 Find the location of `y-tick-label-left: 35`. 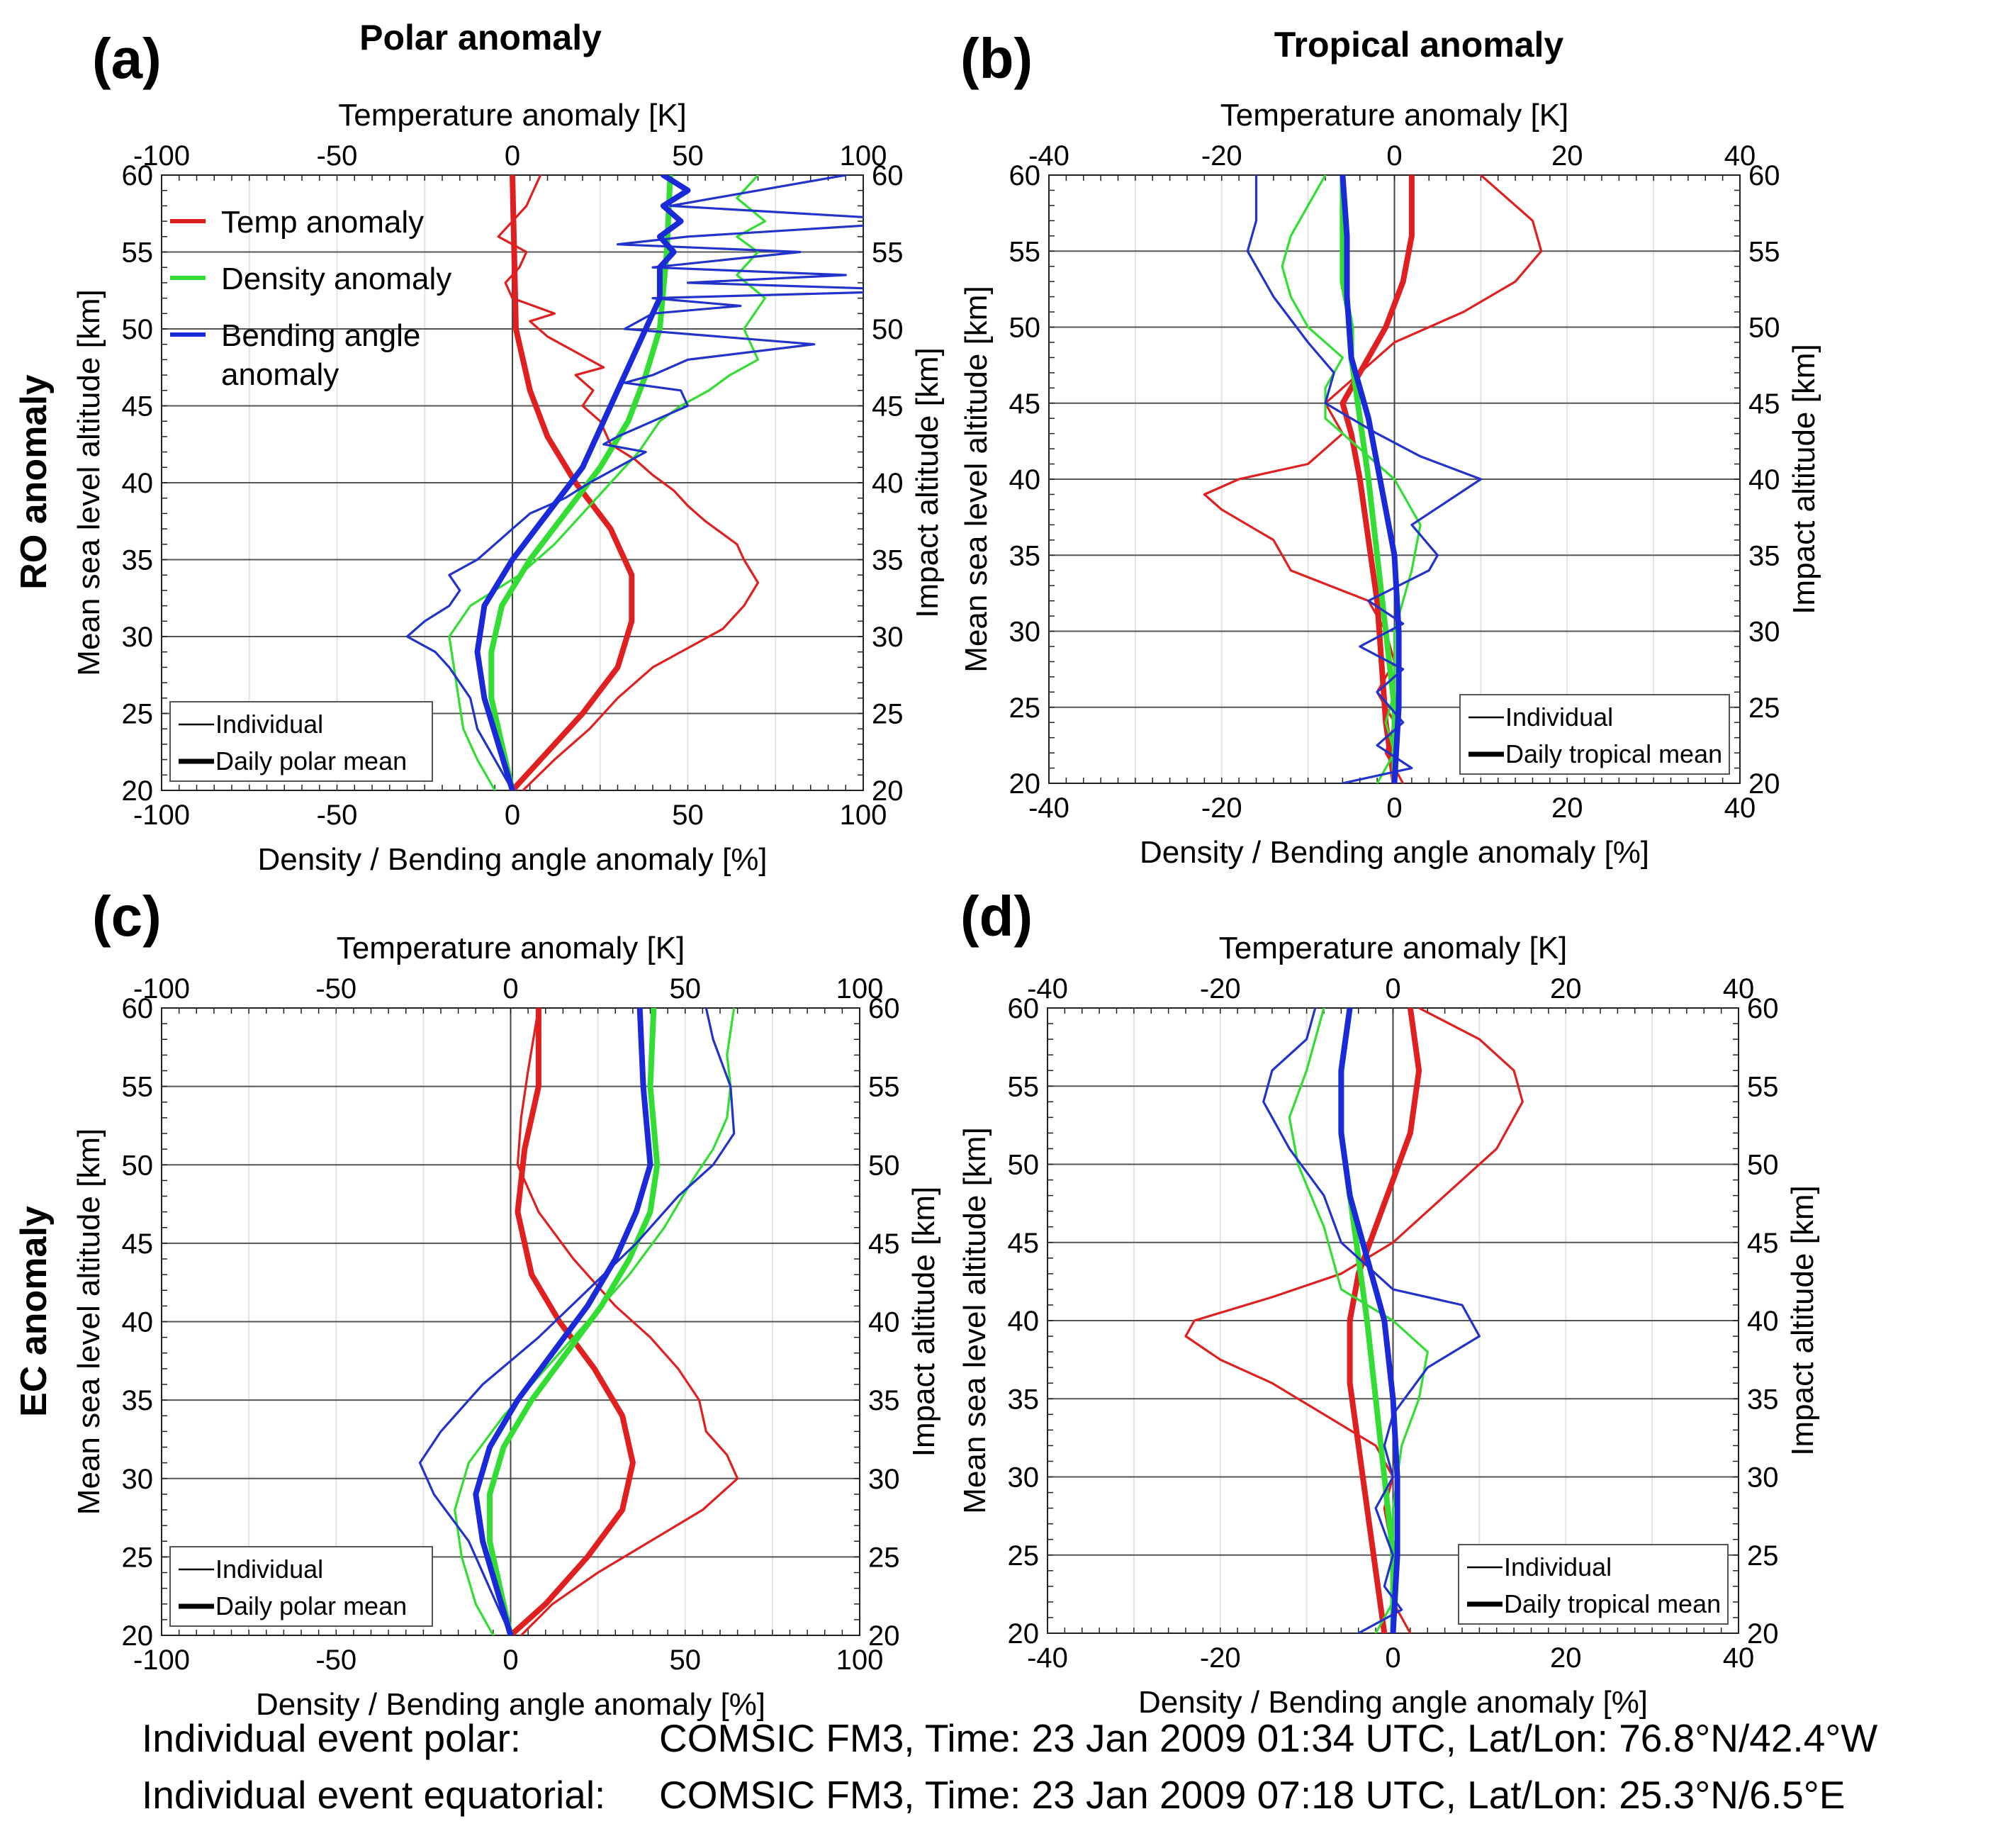

y-tick-label-left: 35 is located at coordinates (138, 561).